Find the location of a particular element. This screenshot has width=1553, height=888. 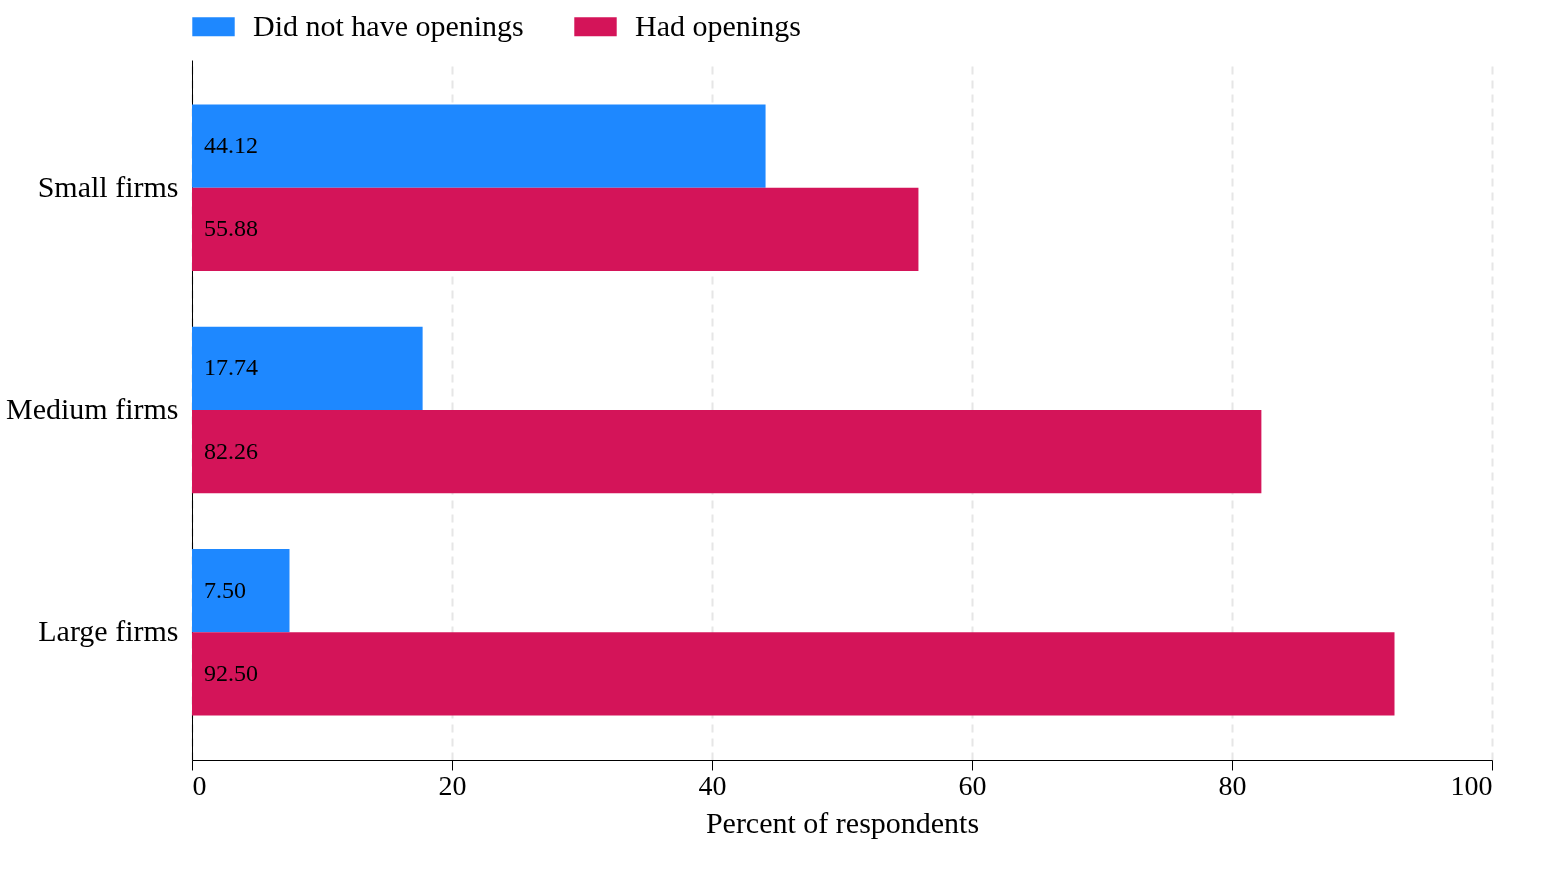

data-label: 44.12 is located at coordinates (231, 145).